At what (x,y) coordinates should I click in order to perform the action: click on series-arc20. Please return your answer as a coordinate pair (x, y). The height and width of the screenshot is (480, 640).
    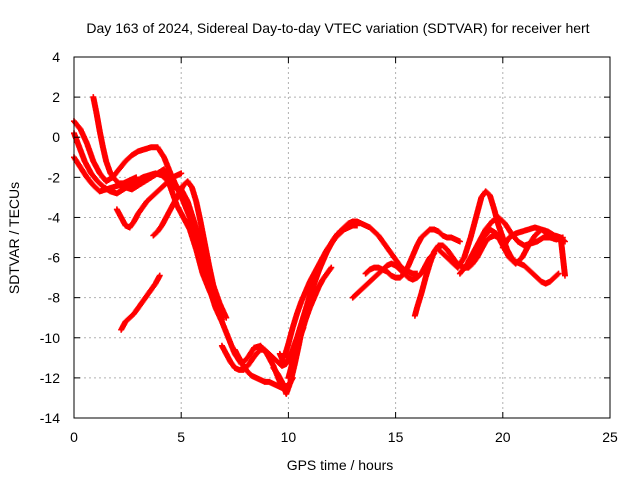
    Looking at the image, I should click on (533, 251).